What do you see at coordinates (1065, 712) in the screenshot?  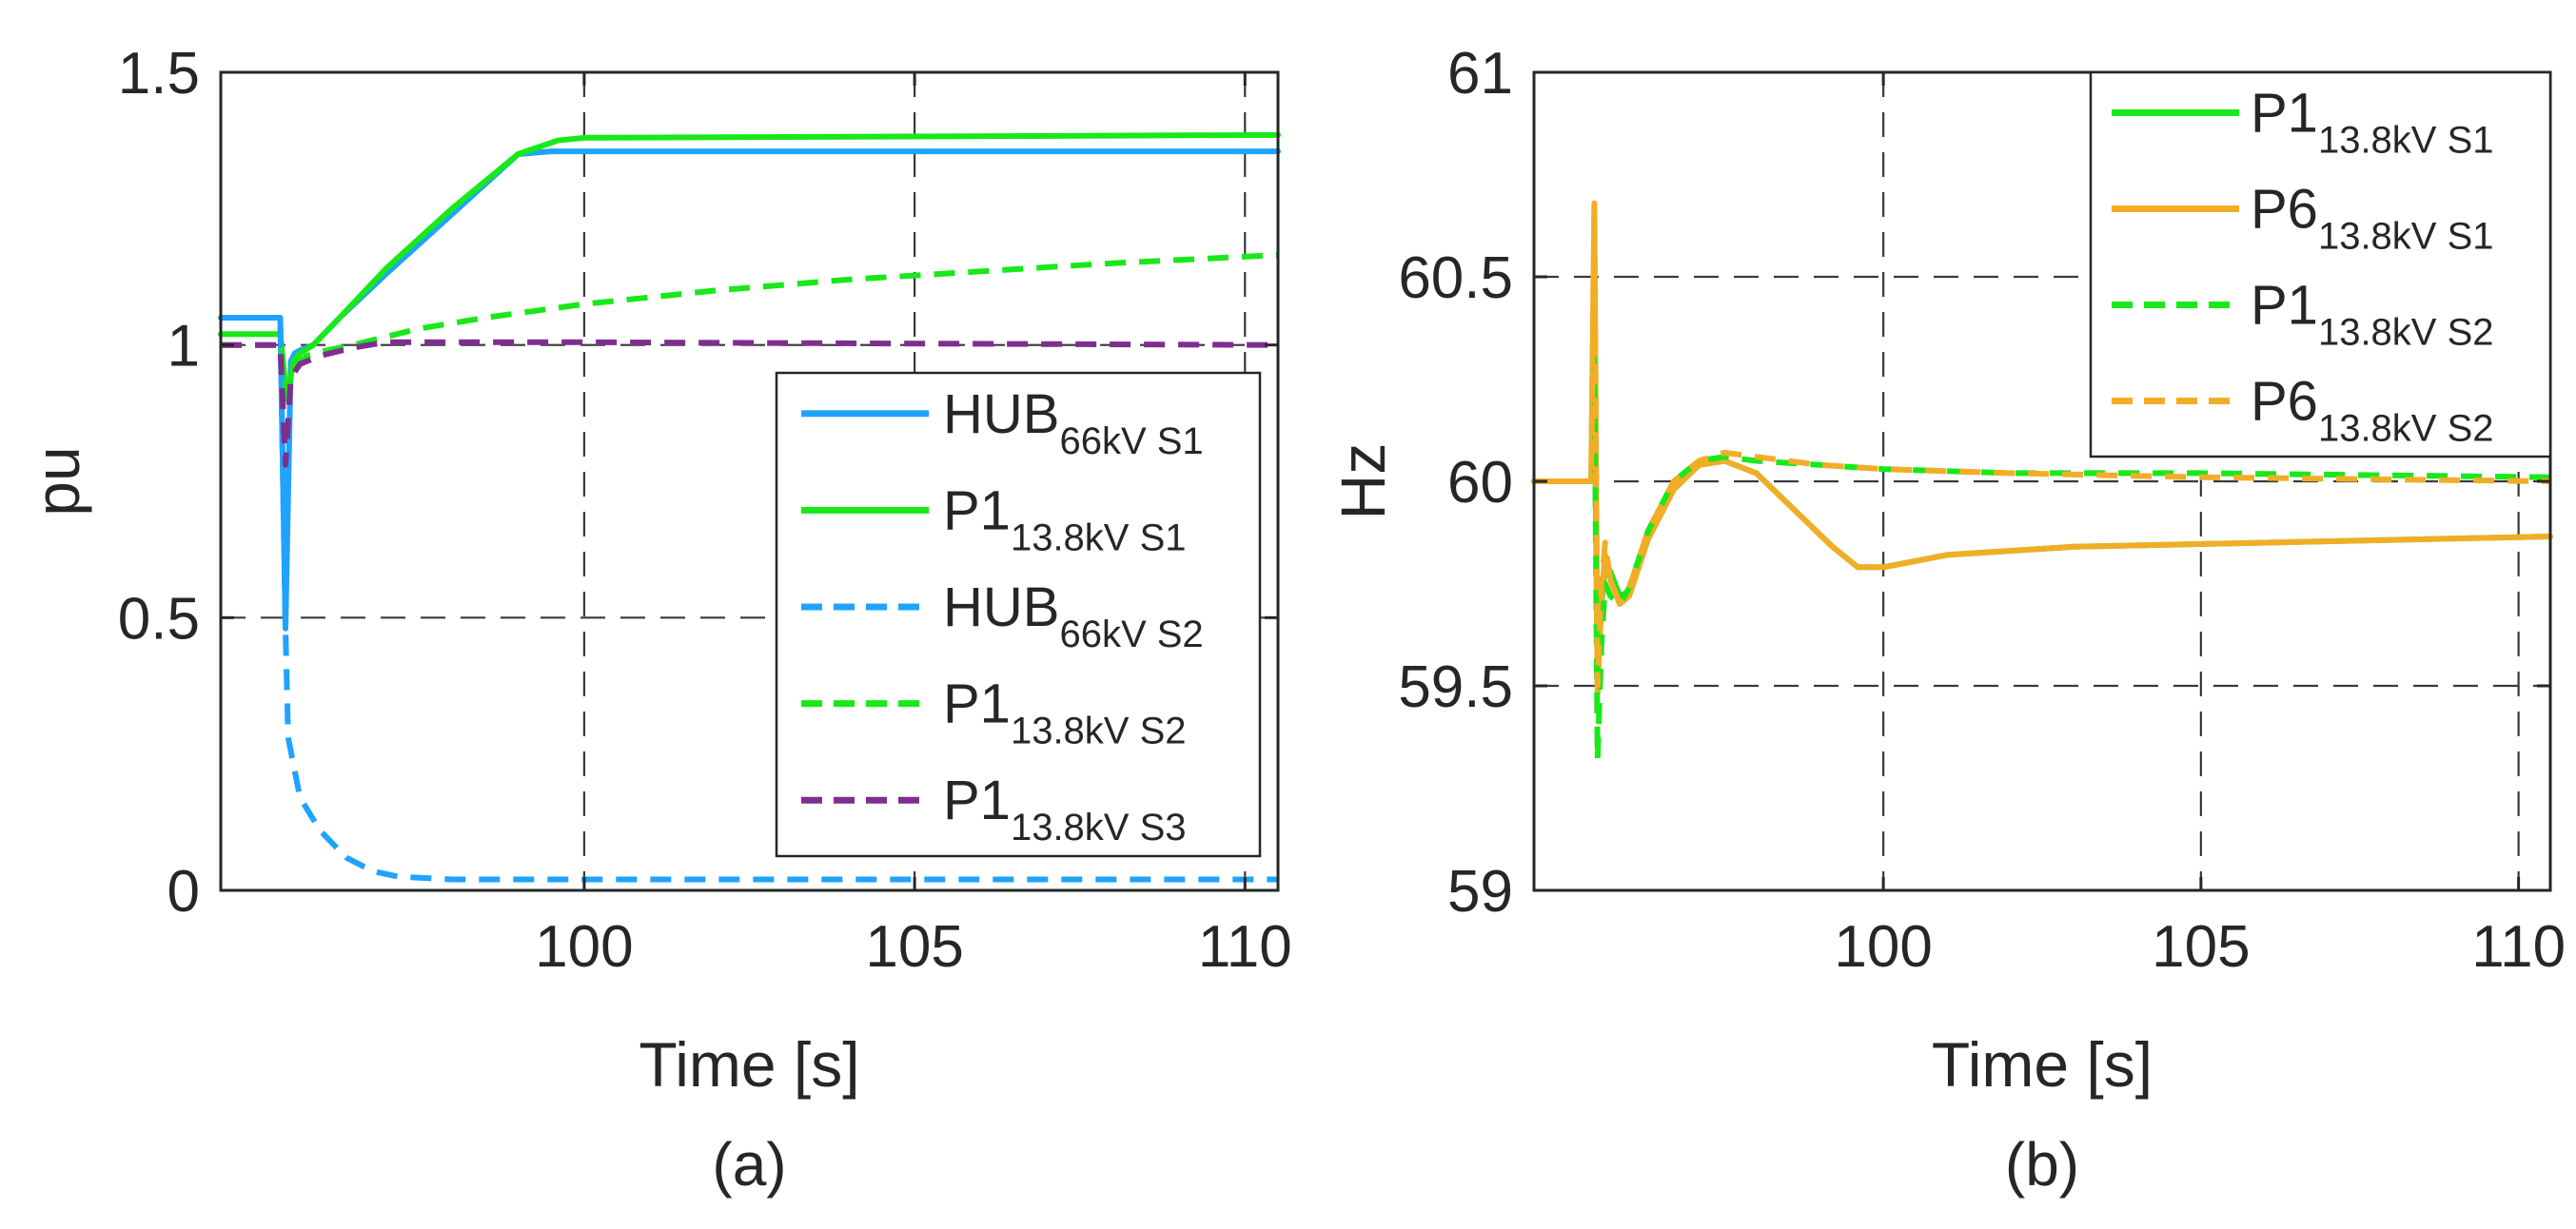 I see `panel-a-legend-label-3: P113.8kV S2` at bounding box center [1065, 712].